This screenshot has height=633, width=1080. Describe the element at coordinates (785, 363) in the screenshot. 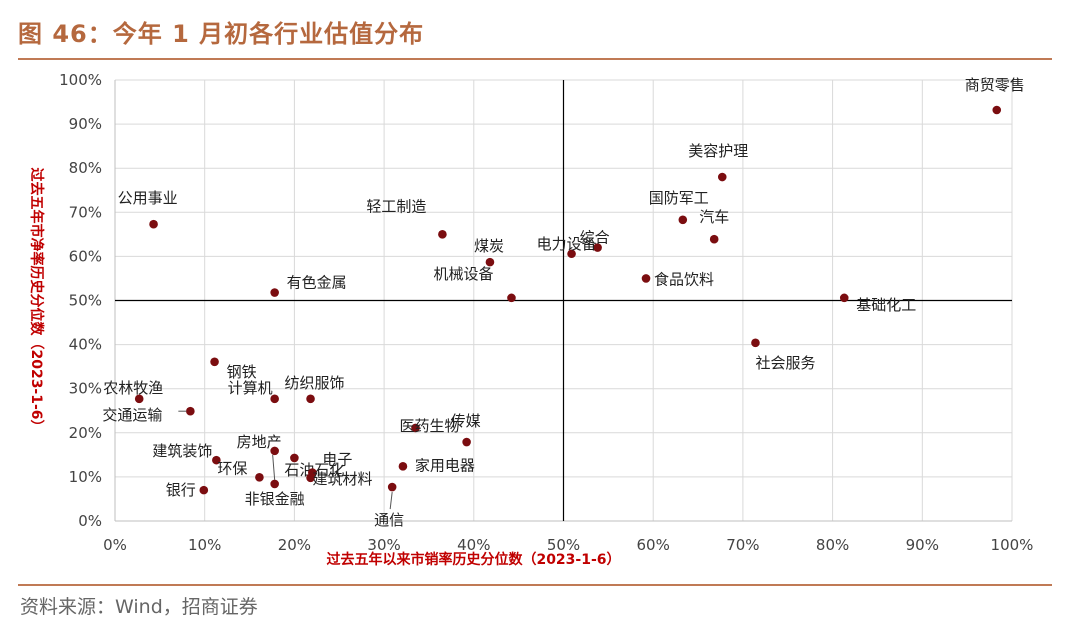

I see `data-label: 社会服务` at that location.